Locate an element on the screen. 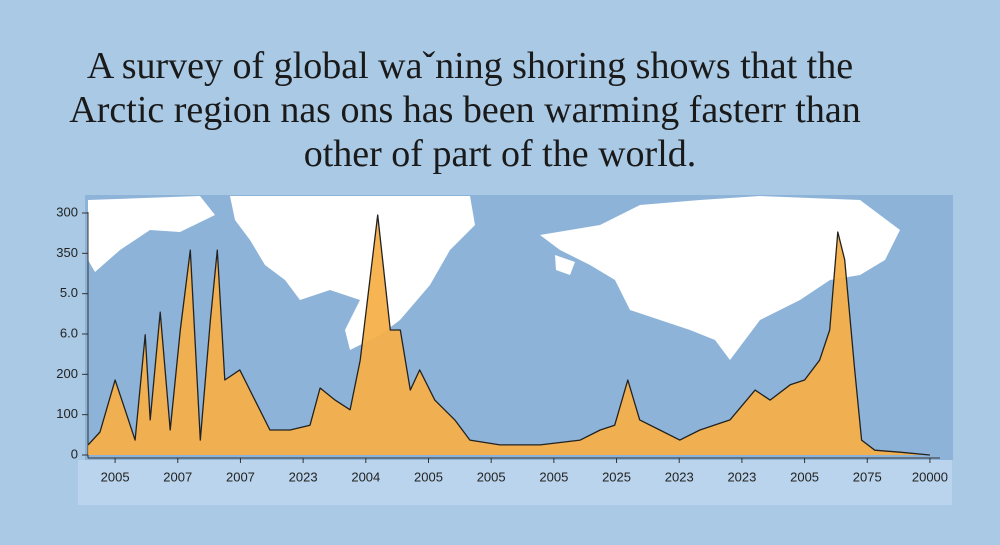 This screenshot has width=1000, height=545. title-line: other of part of the world. is located at coordinates (500, 154).